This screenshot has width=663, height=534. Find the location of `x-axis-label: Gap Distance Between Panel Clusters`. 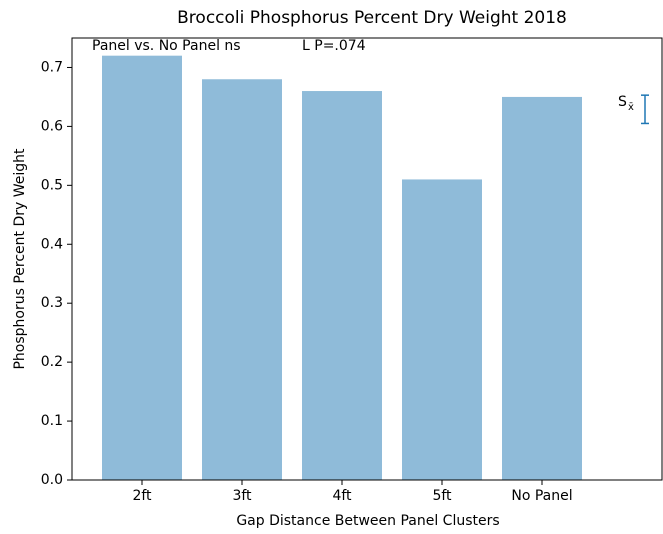

x-axis-label: Gap Distance Between Panel Clusters is located at coordinates (367, 521).